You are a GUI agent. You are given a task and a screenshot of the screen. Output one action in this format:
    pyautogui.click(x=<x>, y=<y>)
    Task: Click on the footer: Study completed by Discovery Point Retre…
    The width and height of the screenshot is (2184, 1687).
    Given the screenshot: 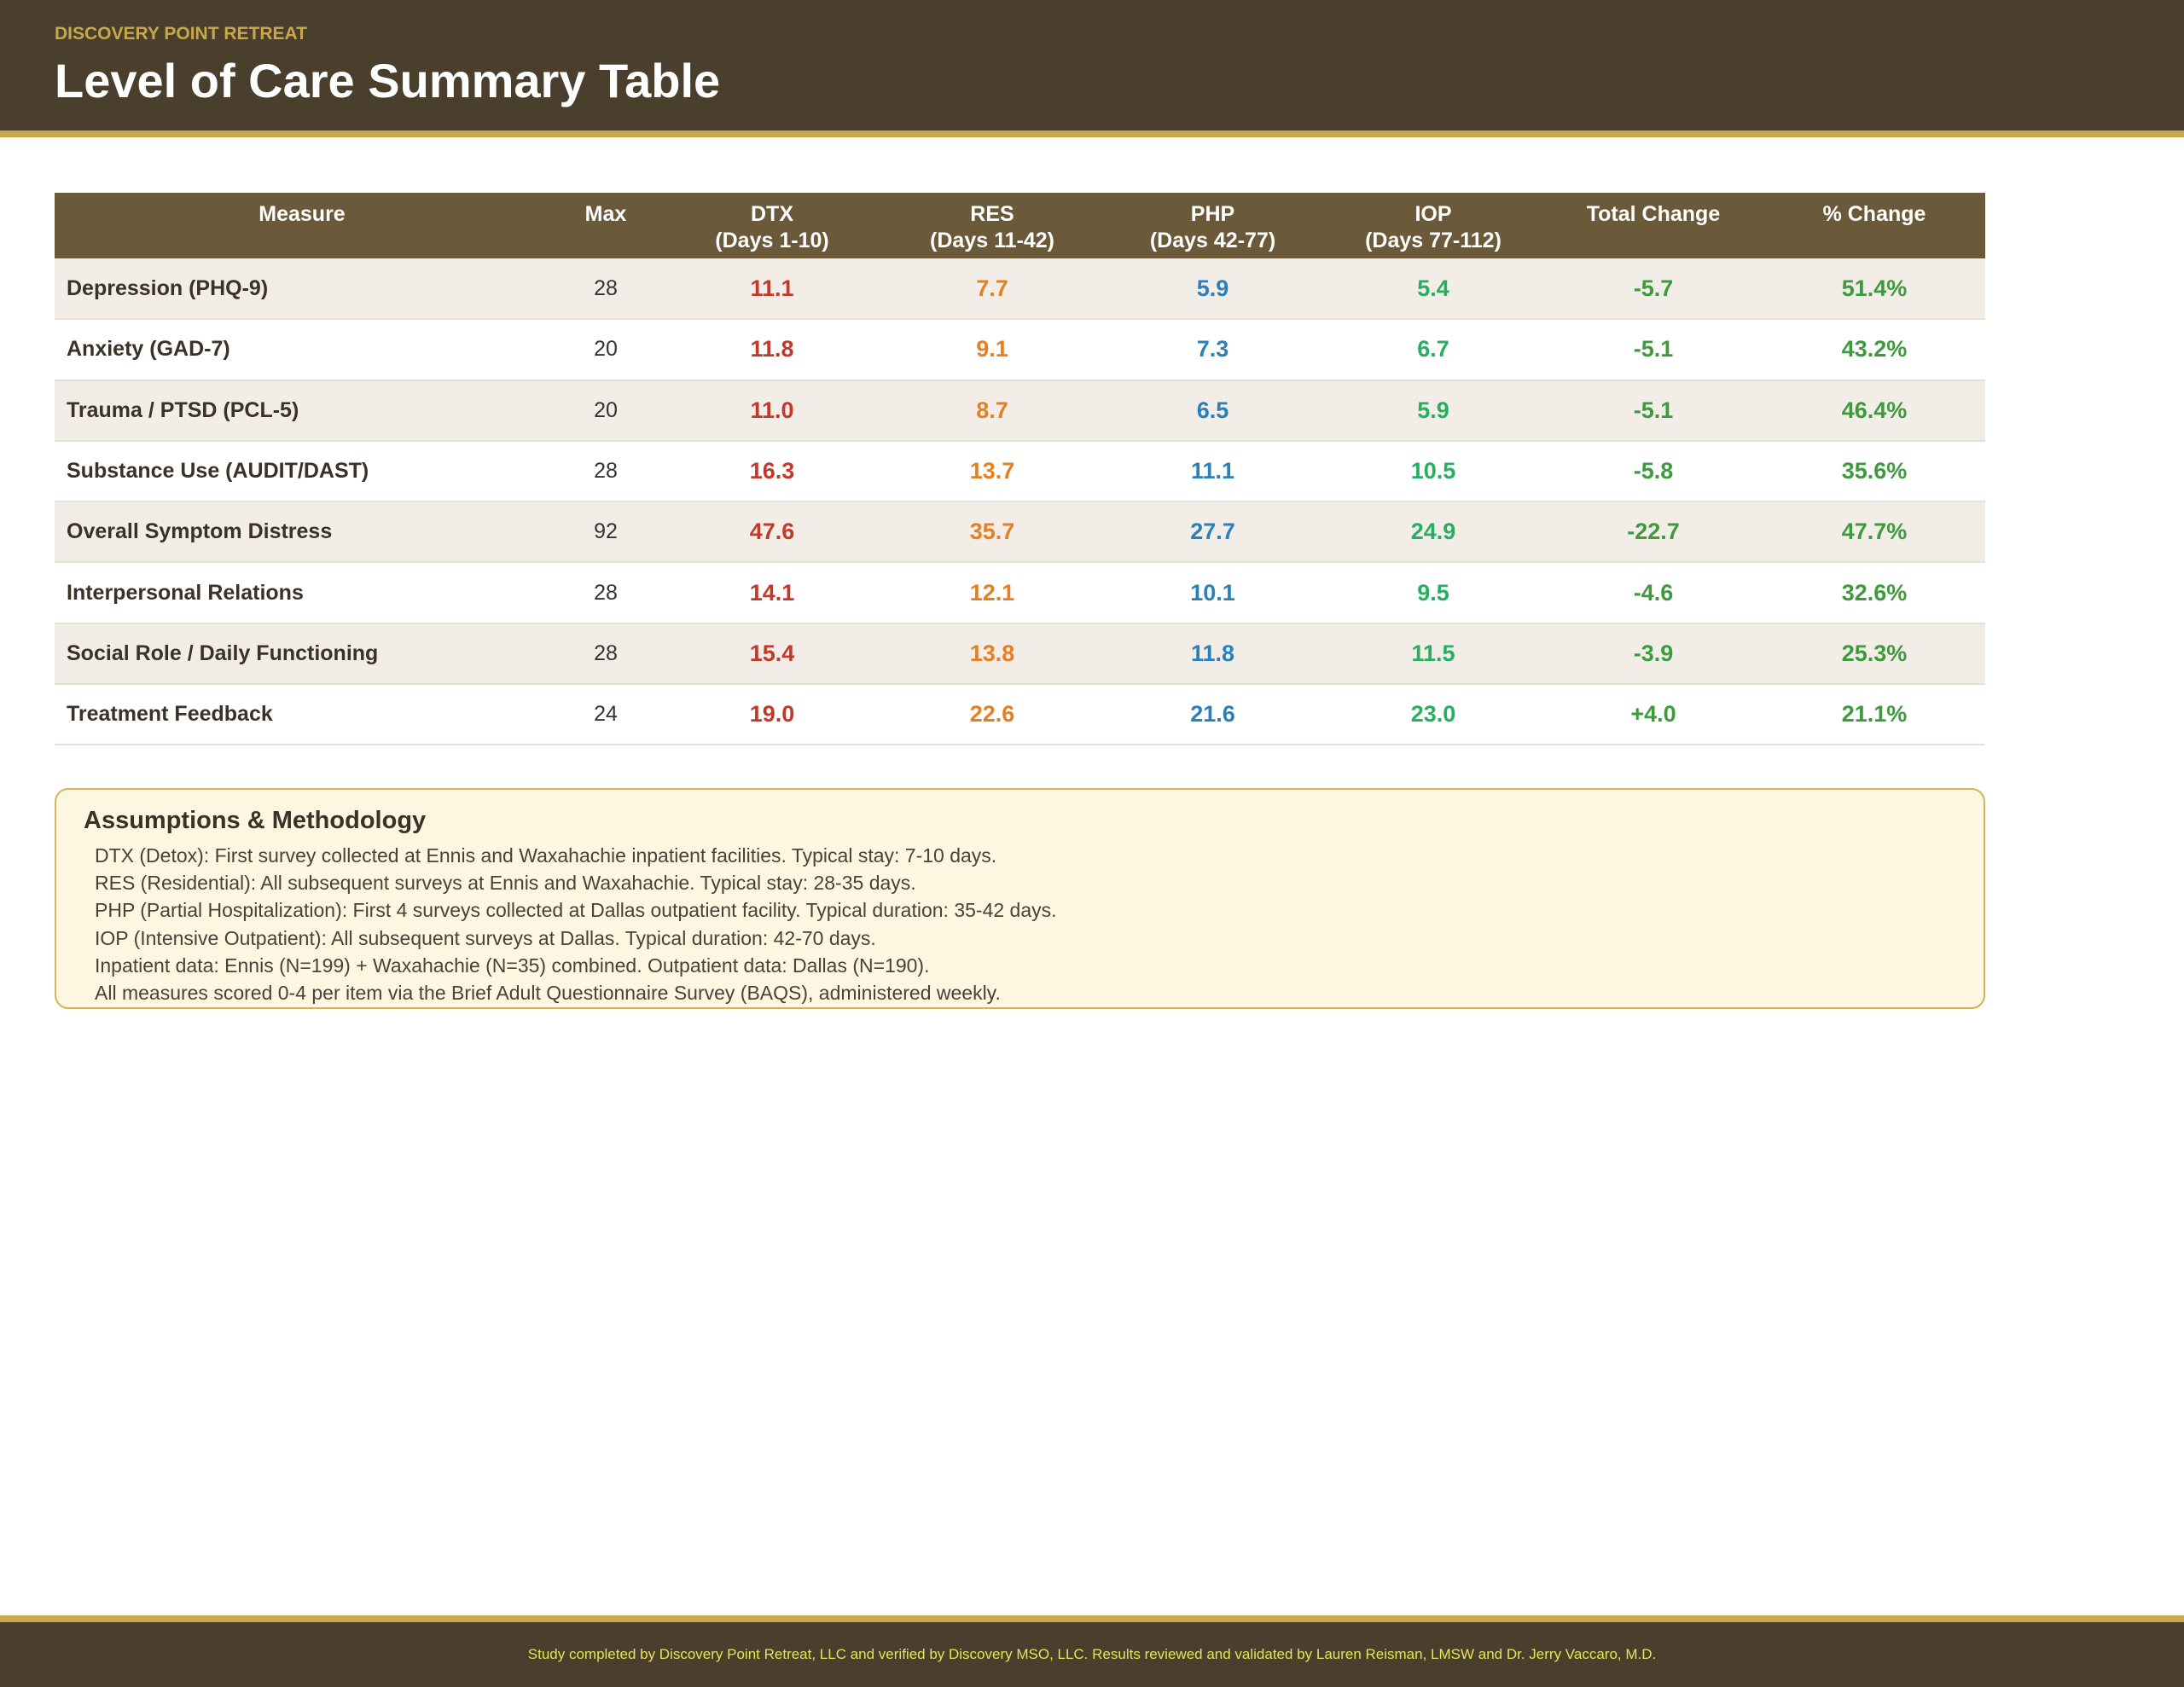 What is the action you would take?
    pyautogui.click(x=1092, y=1654)
    